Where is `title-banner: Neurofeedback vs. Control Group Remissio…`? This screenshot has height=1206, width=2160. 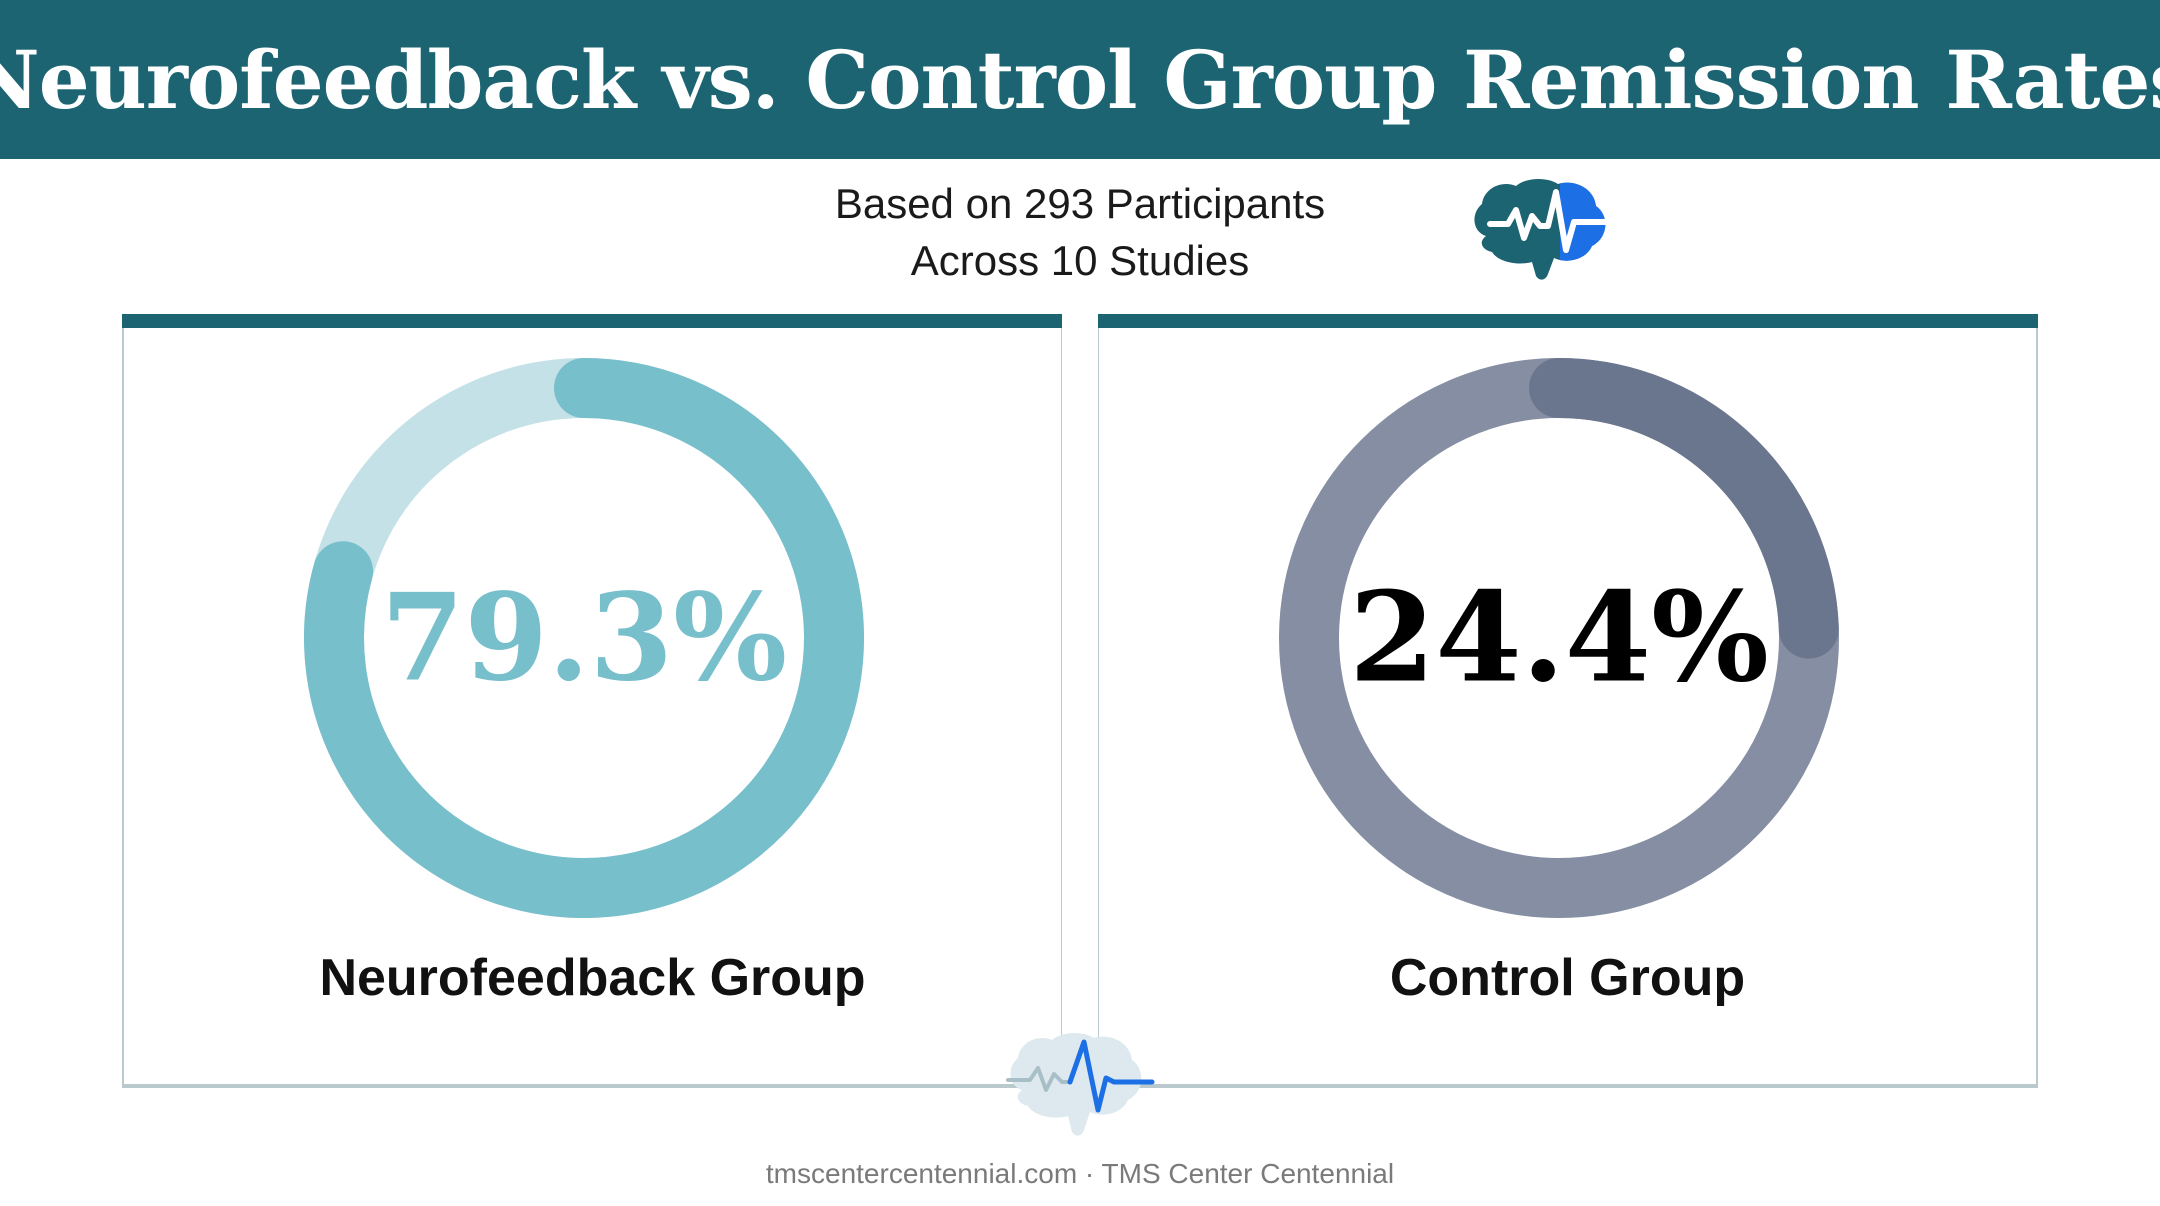 title-banner: Neurofeedback vs. Control Group Remissio… is located at coordinates (1080, 79).